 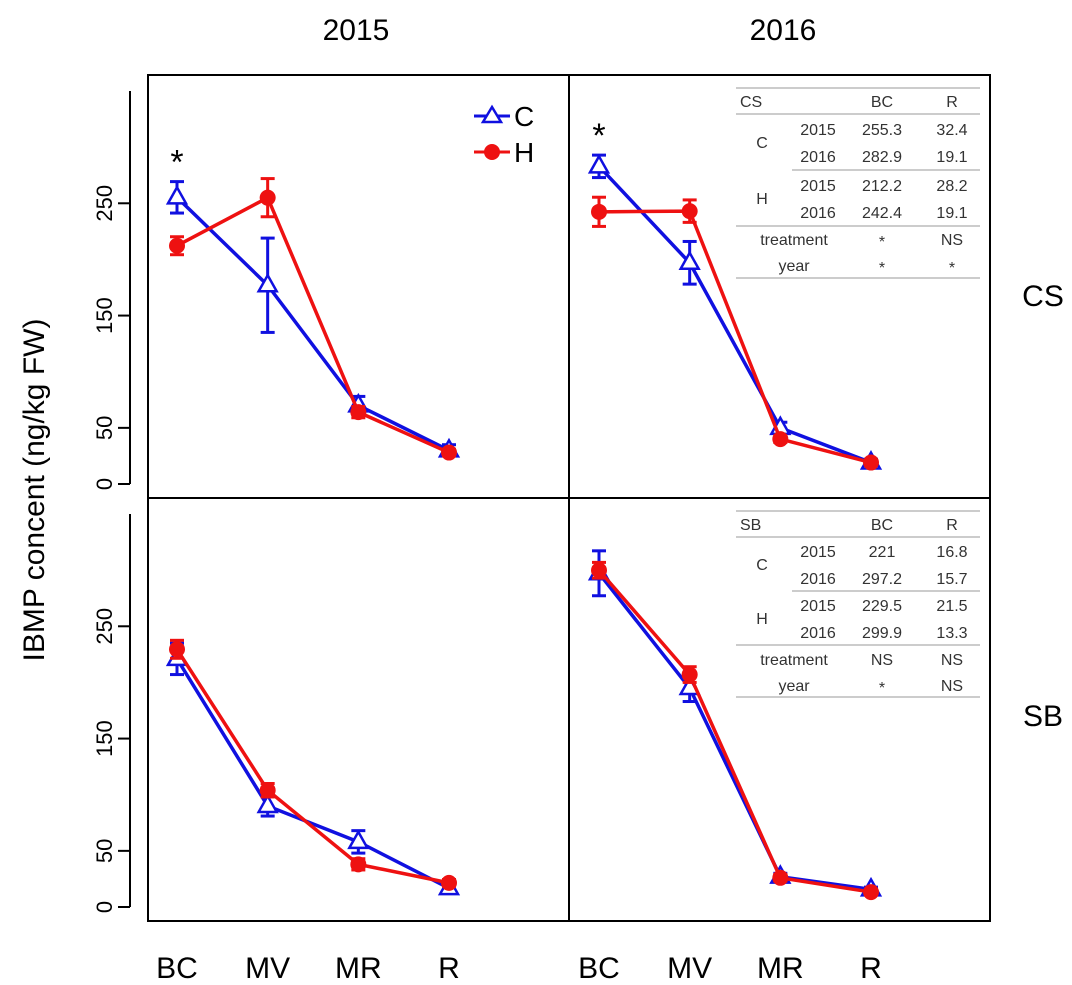 I want to click on panel-cs-2015: *, so click(x=313, y=302).